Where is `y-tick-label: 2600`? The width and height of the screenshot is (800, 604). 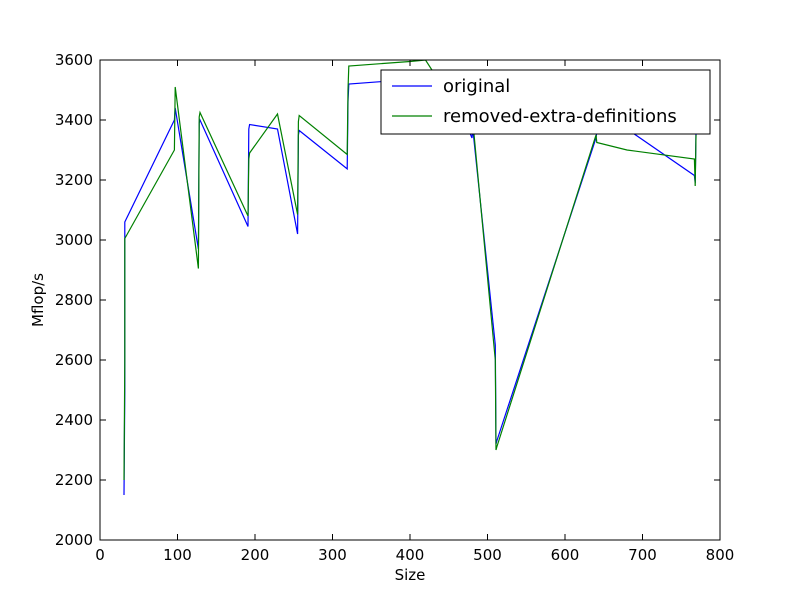
y-tick-label: 2600 is located at coordinates (74, 360).